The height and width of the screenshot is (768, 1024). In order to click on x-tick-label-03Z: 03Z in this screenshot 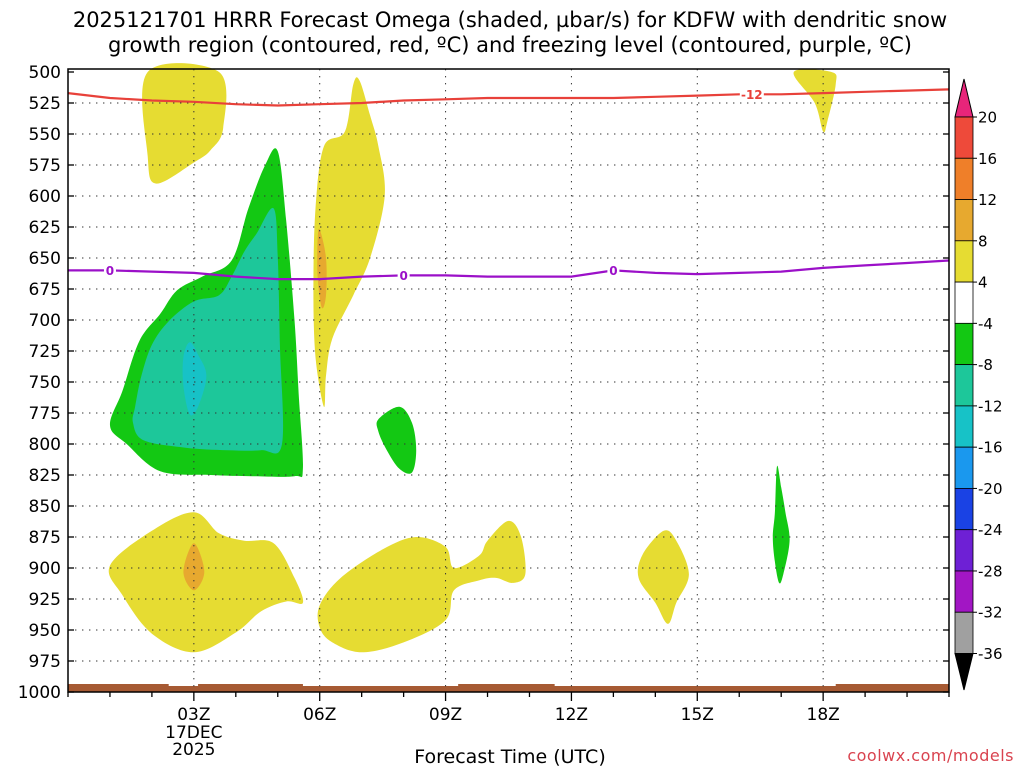, I will do `click(193, 715)`.